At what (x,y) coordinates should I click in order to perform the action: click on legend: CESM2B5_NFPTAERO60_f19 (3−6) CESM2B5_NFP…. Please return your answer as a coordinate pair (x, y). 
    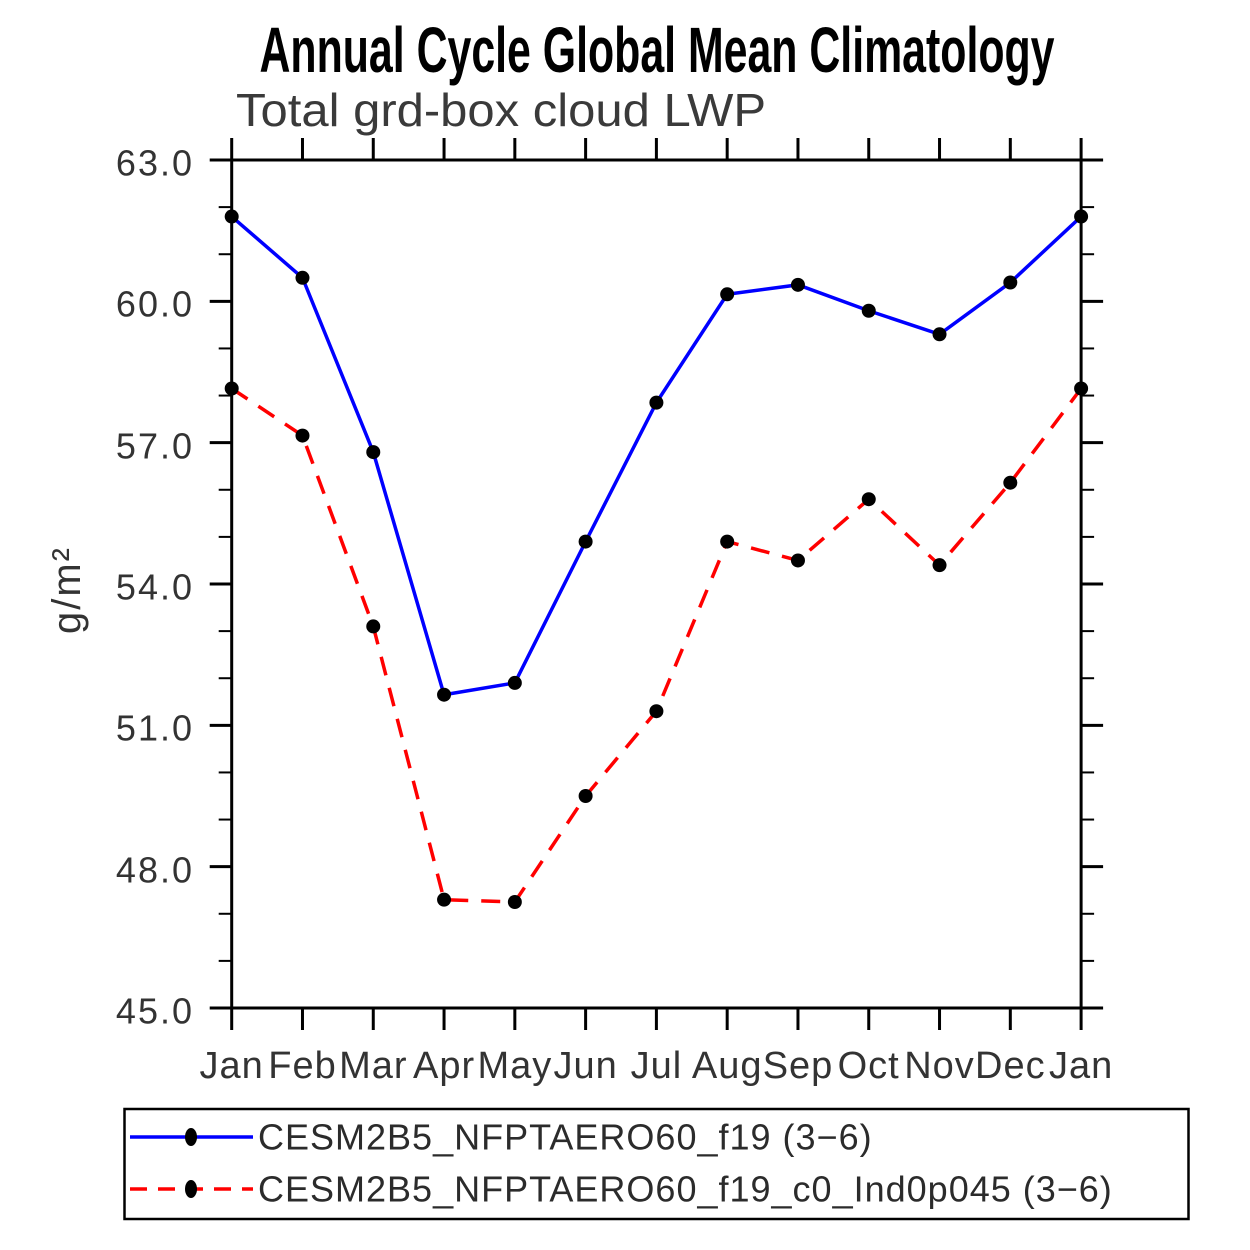
    Looking at the image, I should click on (656, 1164).